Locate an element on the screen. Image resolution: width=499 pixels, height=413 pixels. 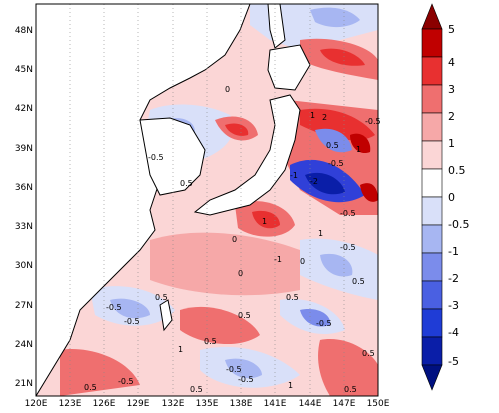
lon-tick-label: 150E is located at coordinates (378, 403).